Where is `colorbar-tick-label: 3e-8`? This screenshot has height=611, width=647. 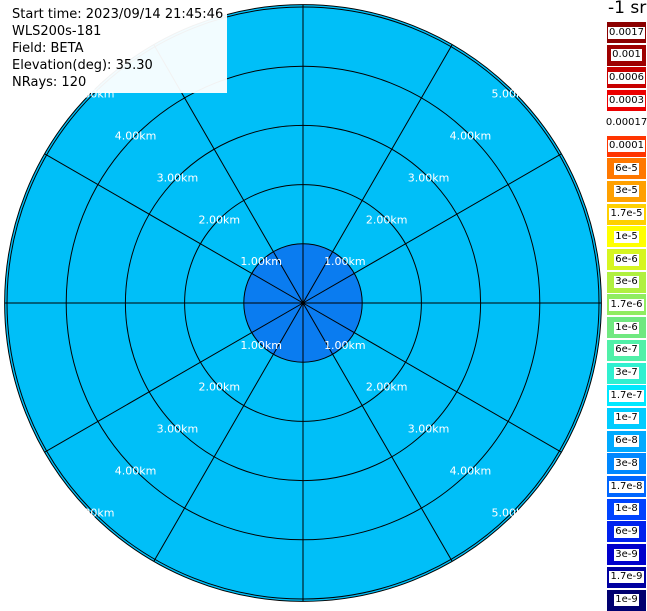
colorbar-tick-label: 3e-8 is located at coordinates (626, 463).